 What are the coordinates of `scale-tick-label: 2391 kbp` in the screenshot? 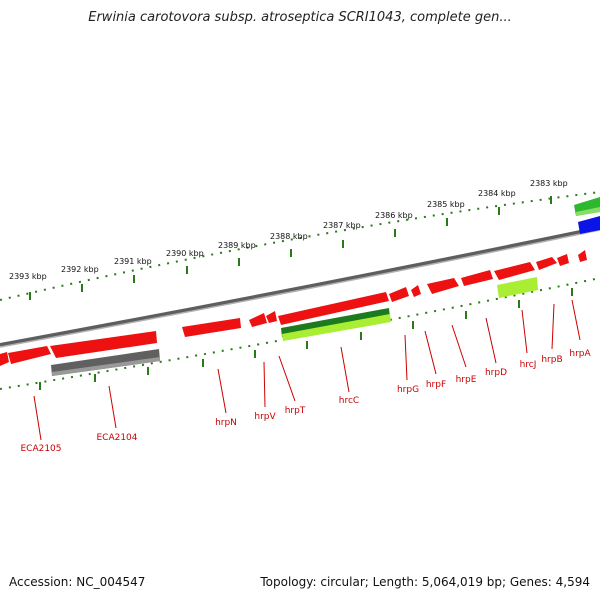 It's located at (133, 261).